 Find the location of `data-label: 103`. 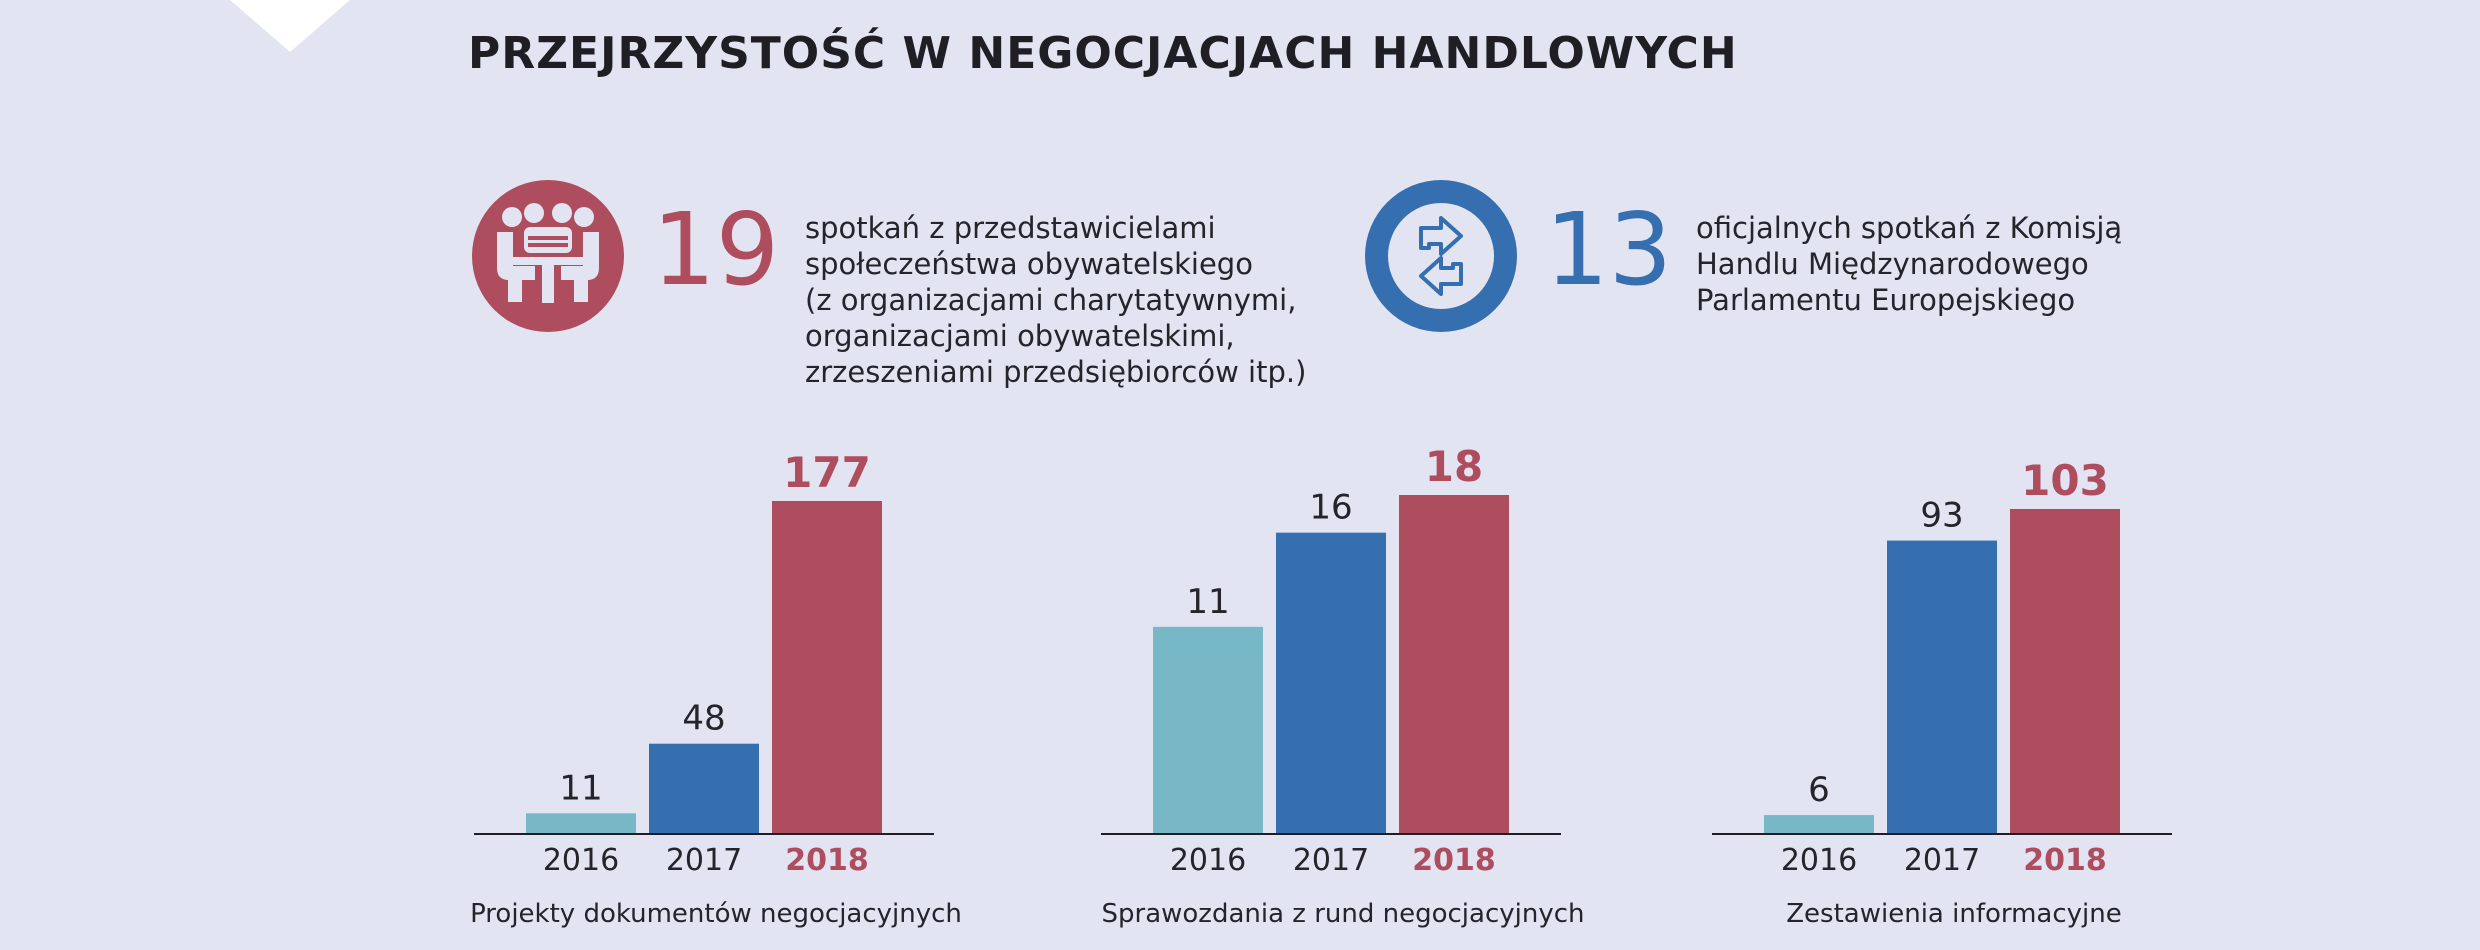

data-label: 103 is located at coordinates (2065, 480).